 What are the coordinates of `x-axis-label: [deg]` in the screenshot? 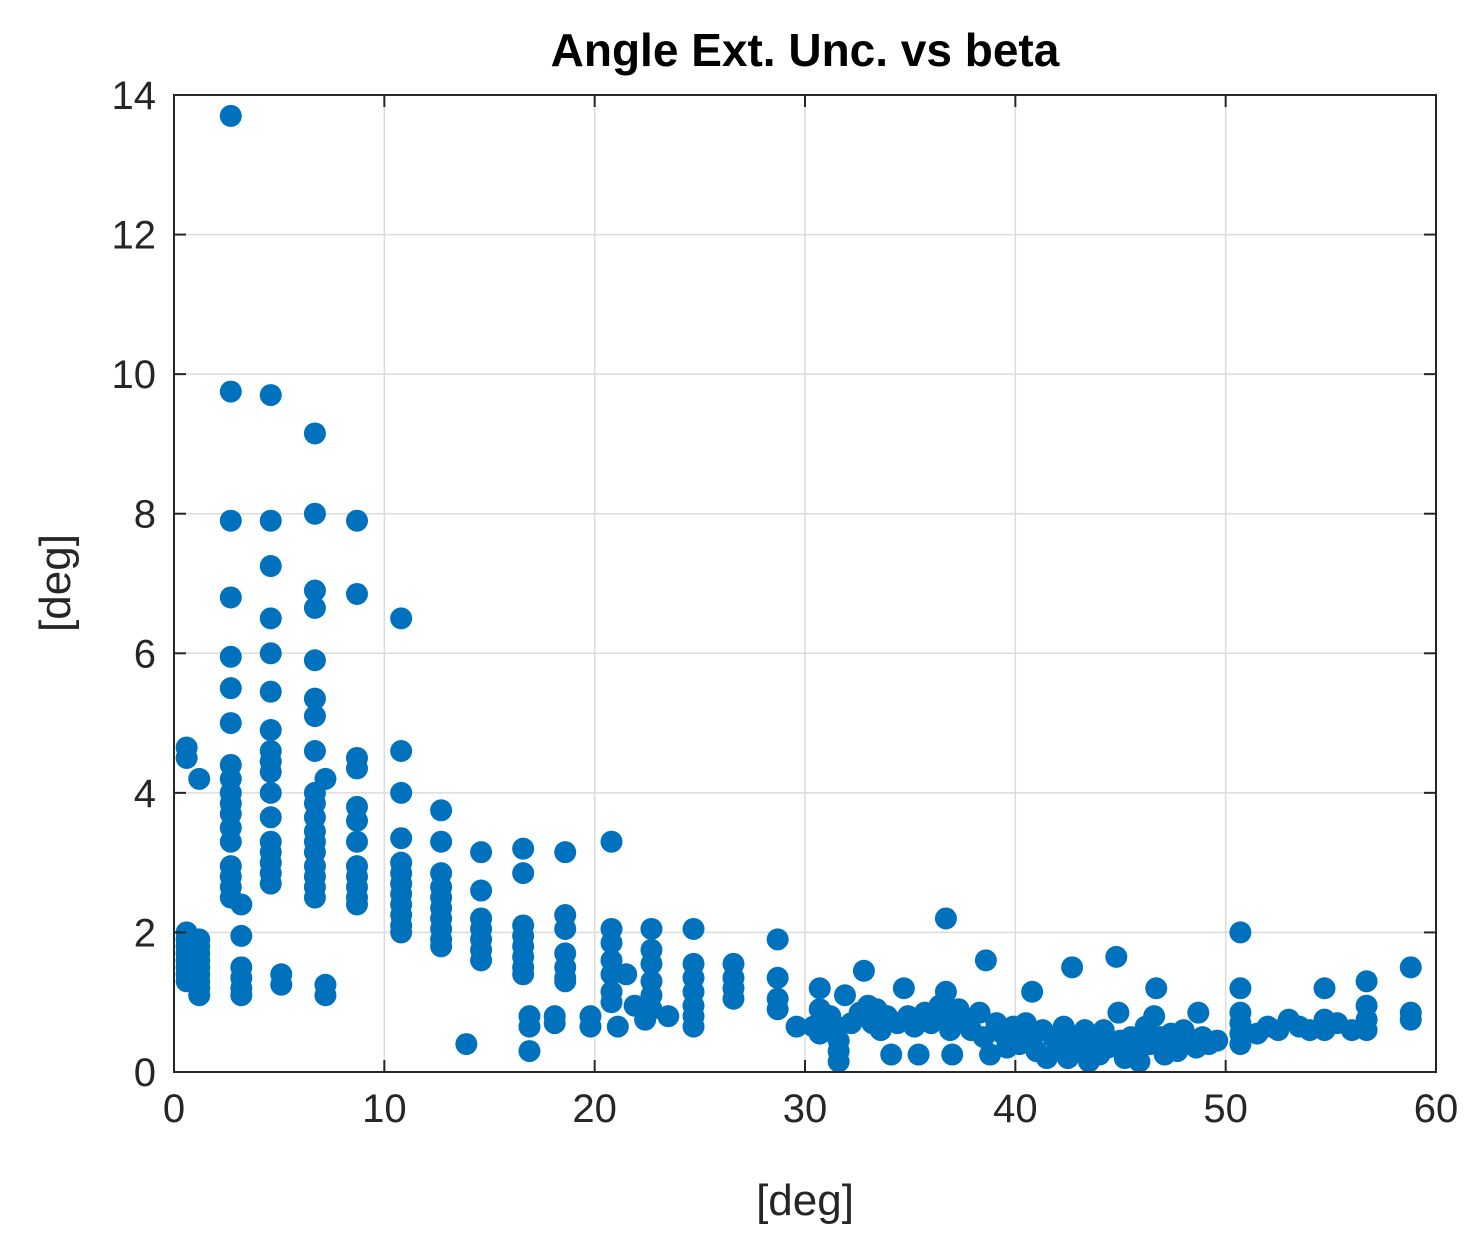 It's located at (805, 1200).